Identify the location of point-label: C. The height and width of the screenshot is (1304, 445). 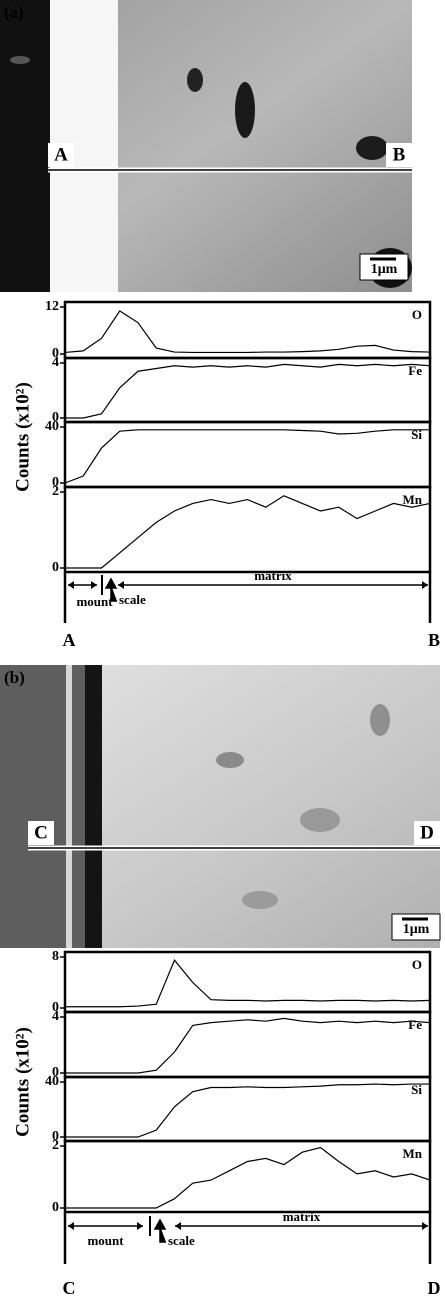
(41, 832).